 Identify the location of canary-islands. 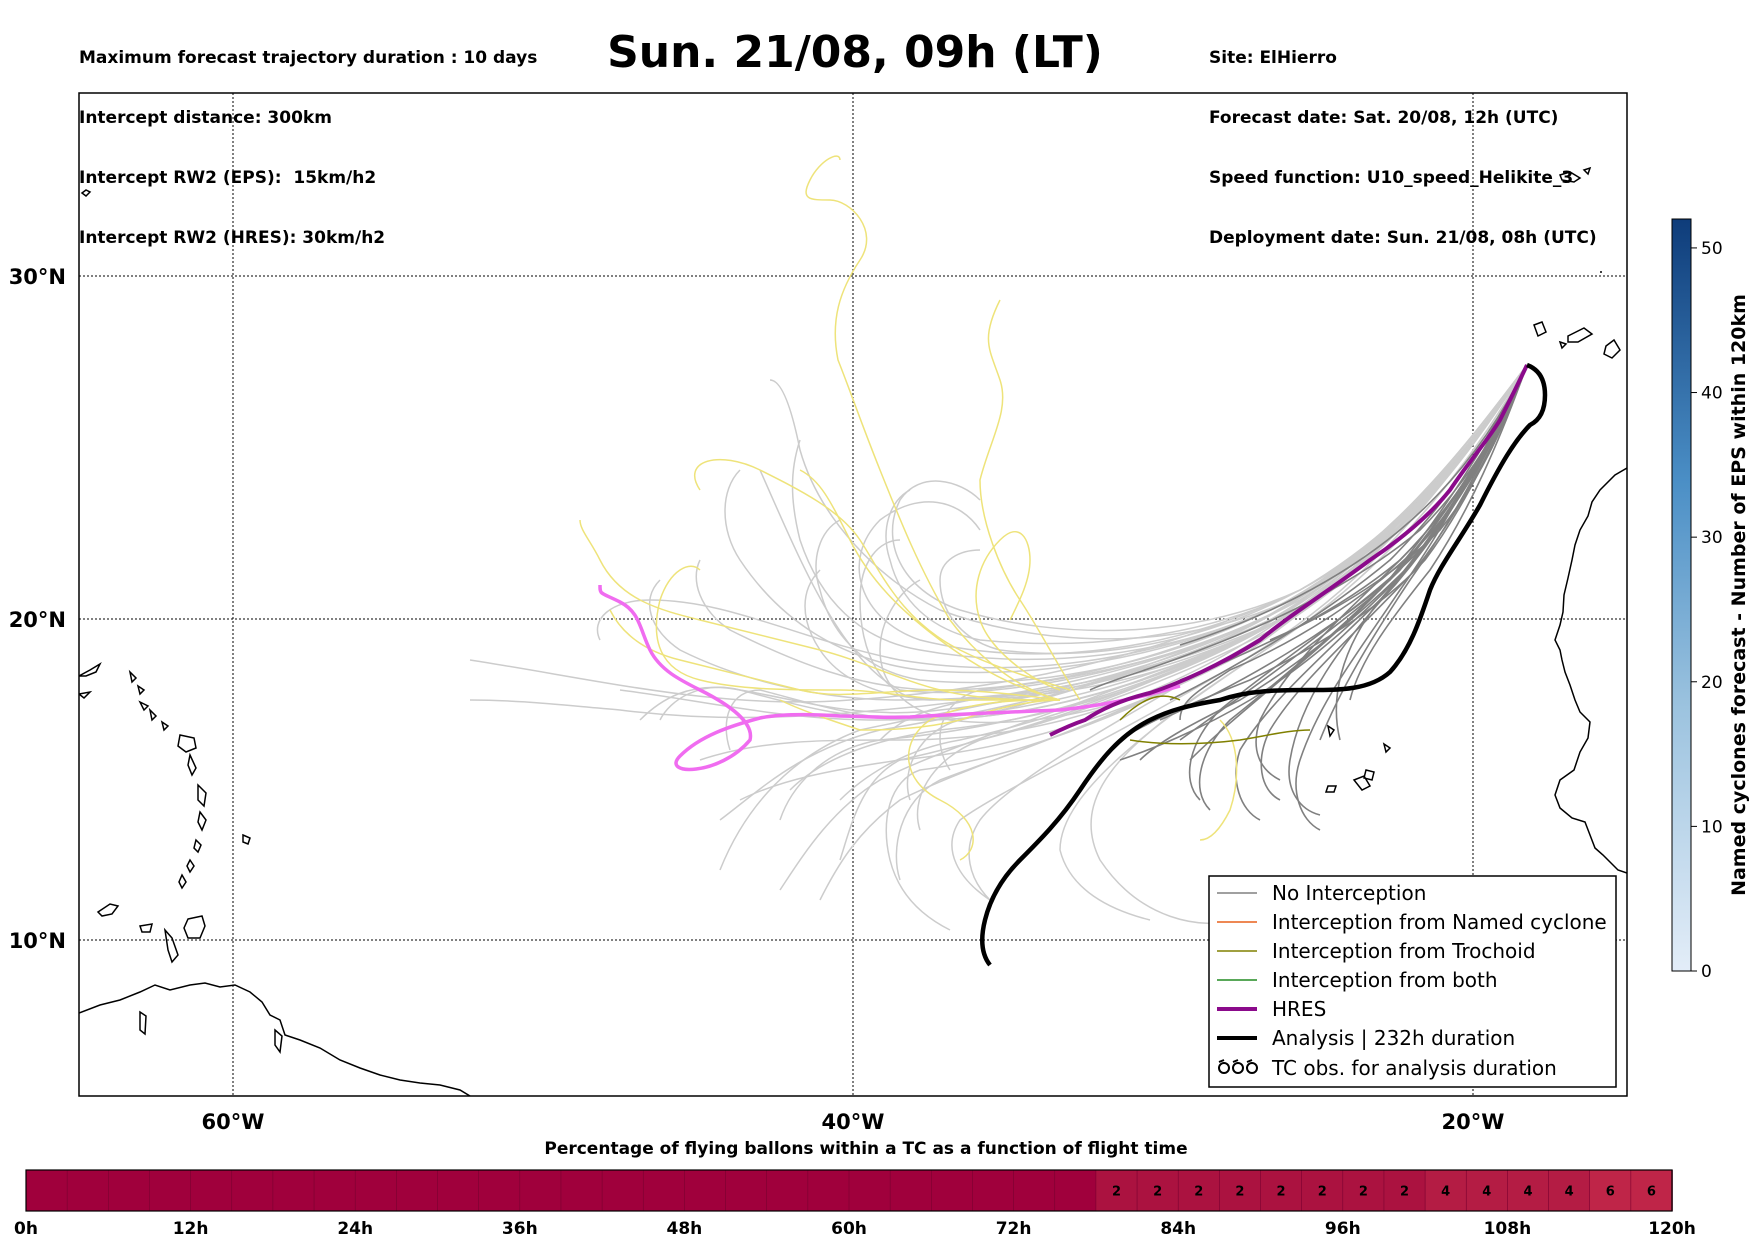
(1577, 340).